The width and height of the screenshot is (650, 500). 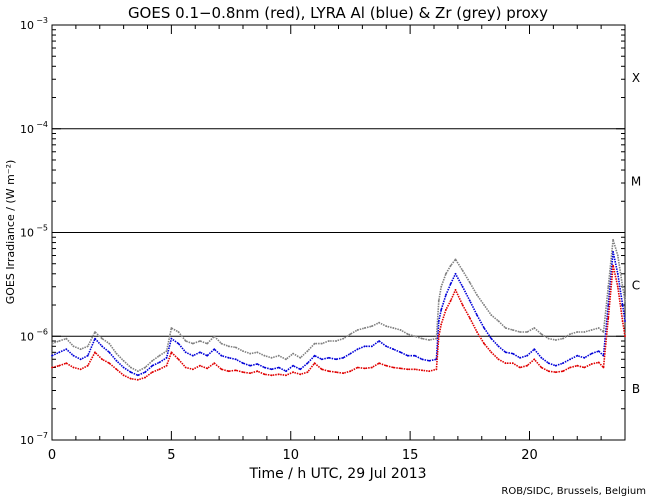 I want to click on y-tick-exponent: −7, so click(x=42, y=435).